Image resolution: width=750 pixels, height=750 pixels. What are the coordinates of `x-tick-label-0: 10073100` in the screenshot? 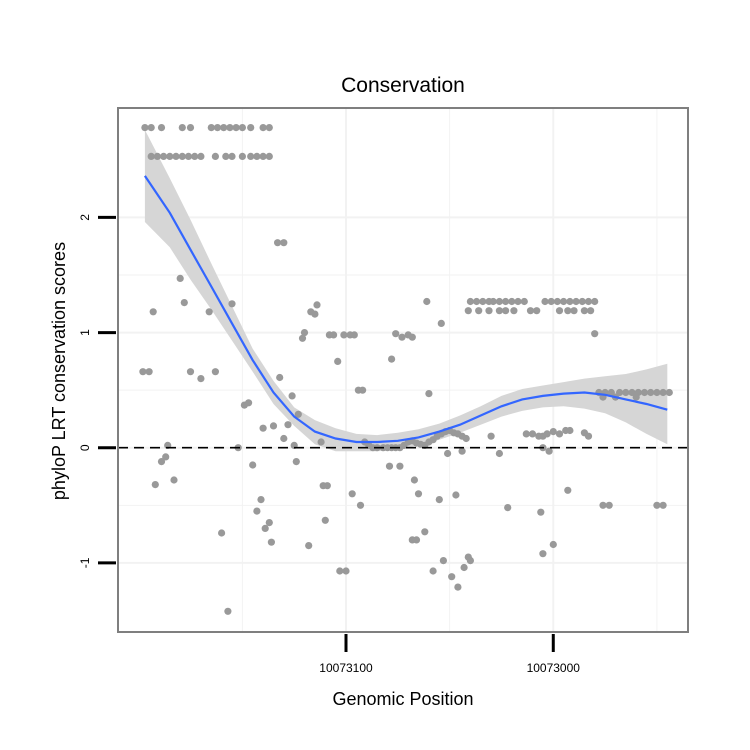 It's located at (346, 668).